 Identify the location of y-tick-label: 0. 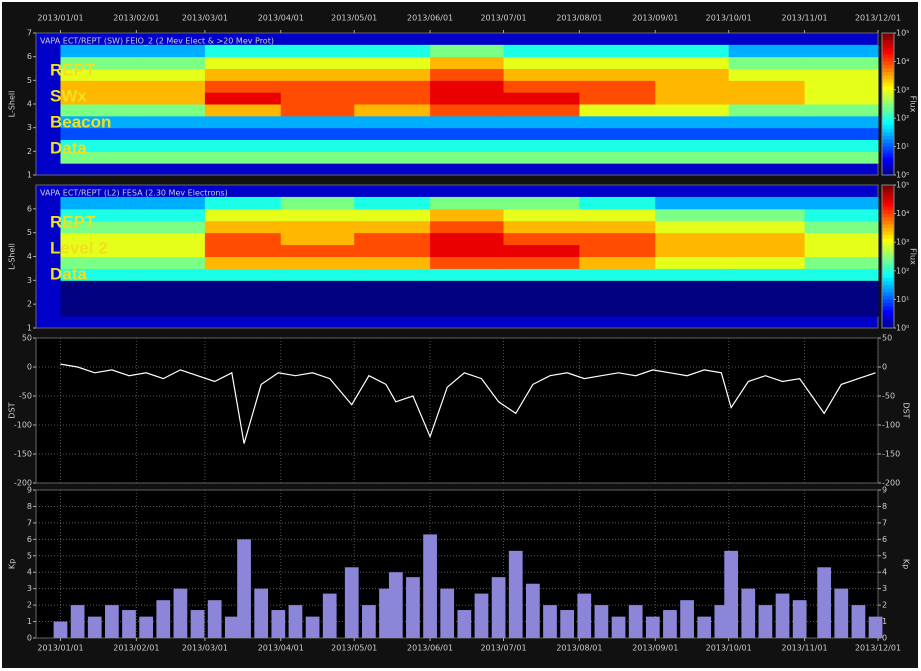
(884, 638).